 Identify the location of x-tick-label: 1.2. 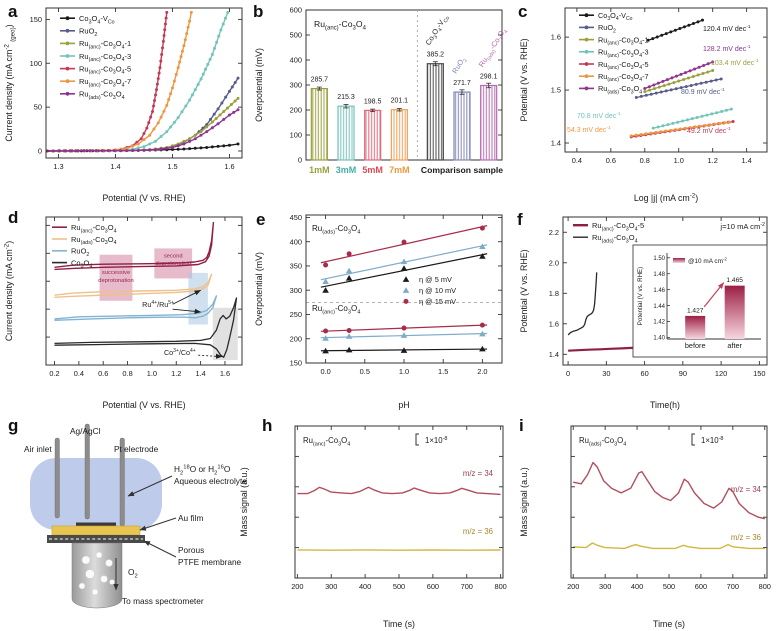
(176, 373).